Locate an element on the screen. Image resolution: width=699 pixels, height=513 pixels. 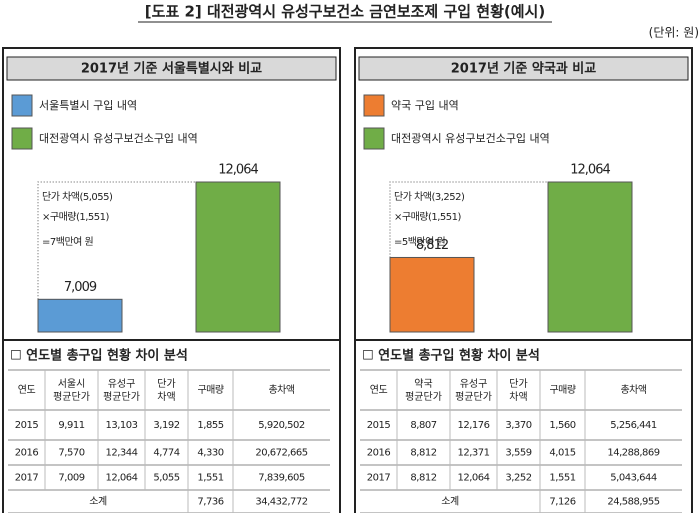
panel-header: 2017년 기준 약국과 비교 is located at coordinates (523, 69).